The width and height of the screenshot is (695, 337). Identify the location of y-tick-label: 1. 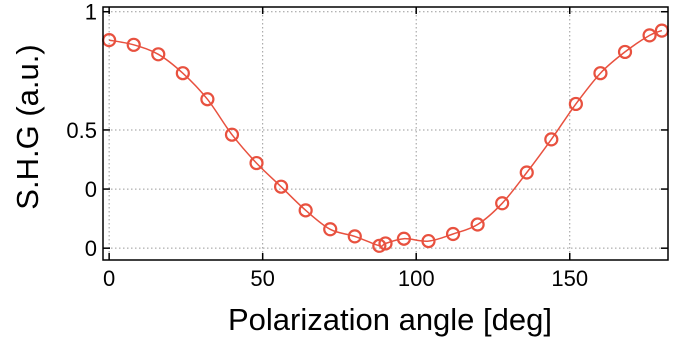
(91, 12).